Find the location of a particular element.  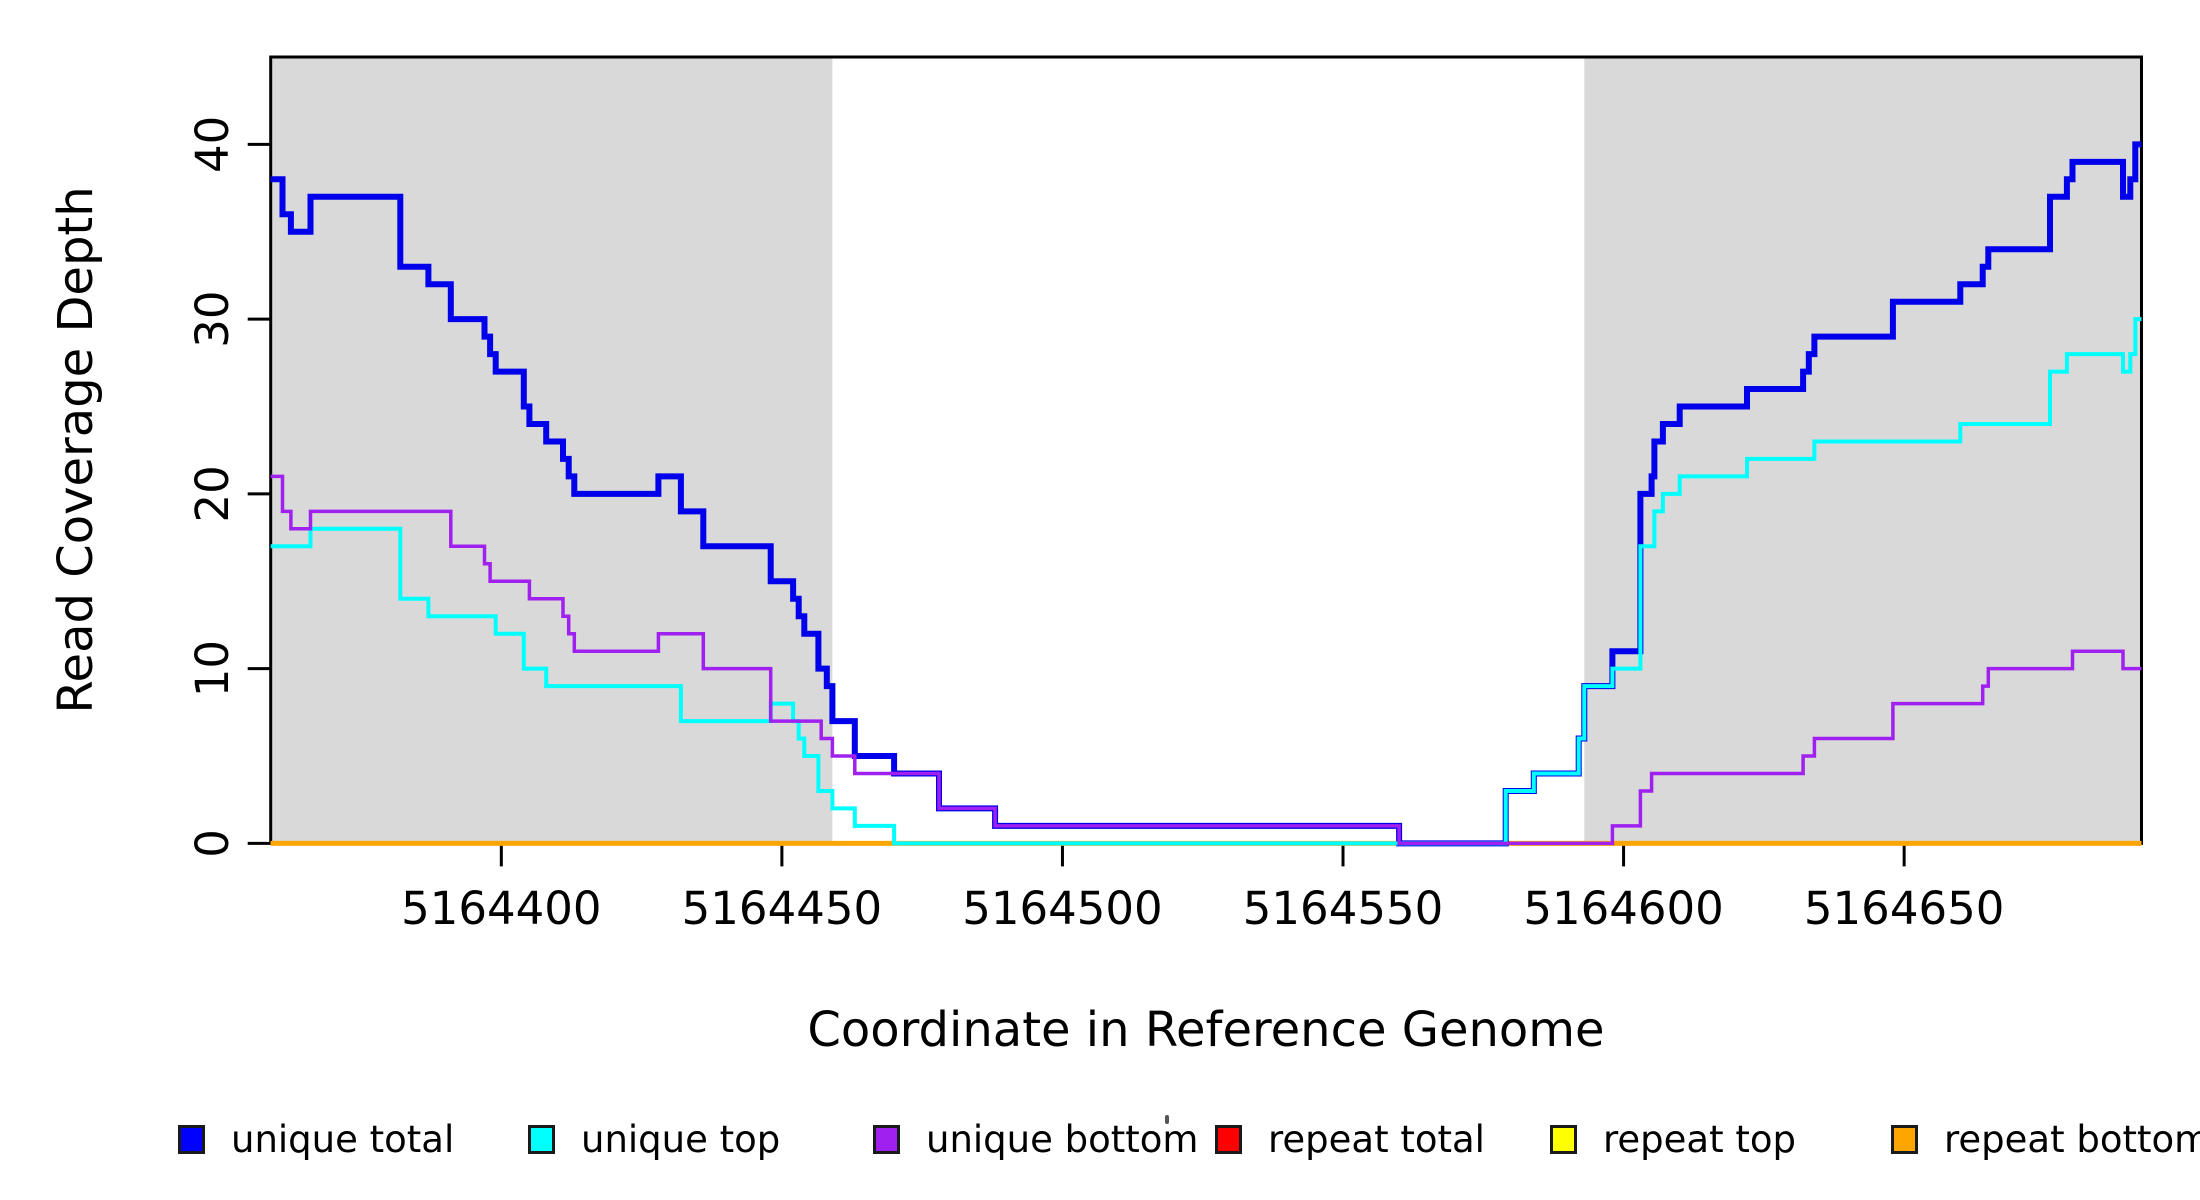

legend-item-repeat-bottom: repeat bottom is located at coordinates (2045, 1139).